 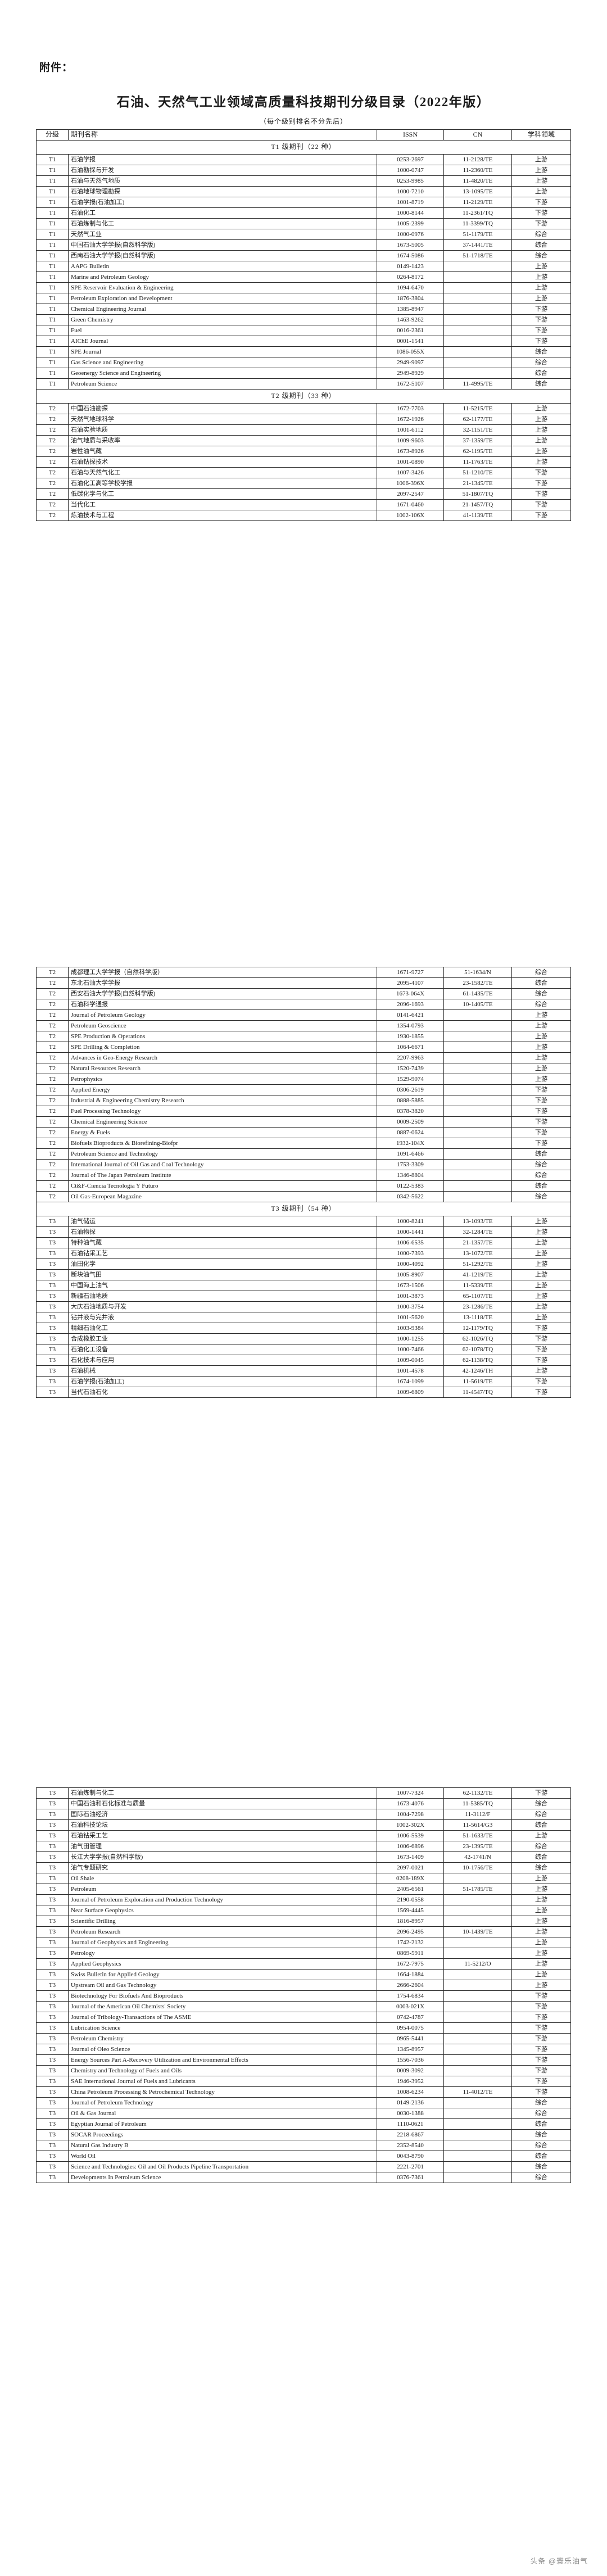 I want to click on cell-journal-name: 石油实验地质, so click(x=222, y=430).